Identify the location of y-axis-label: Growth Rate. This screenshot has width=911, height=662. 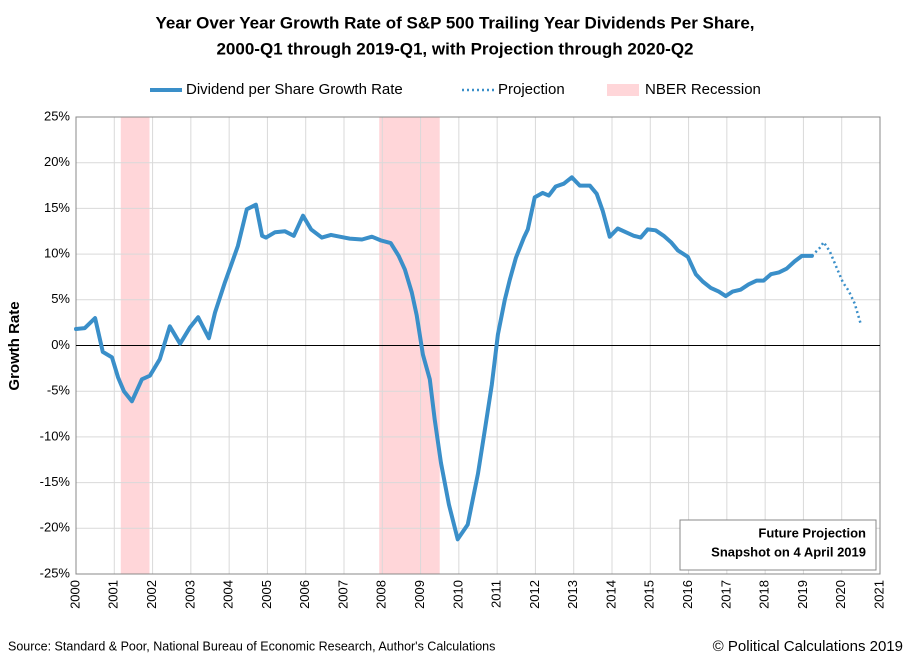
(14, 345).